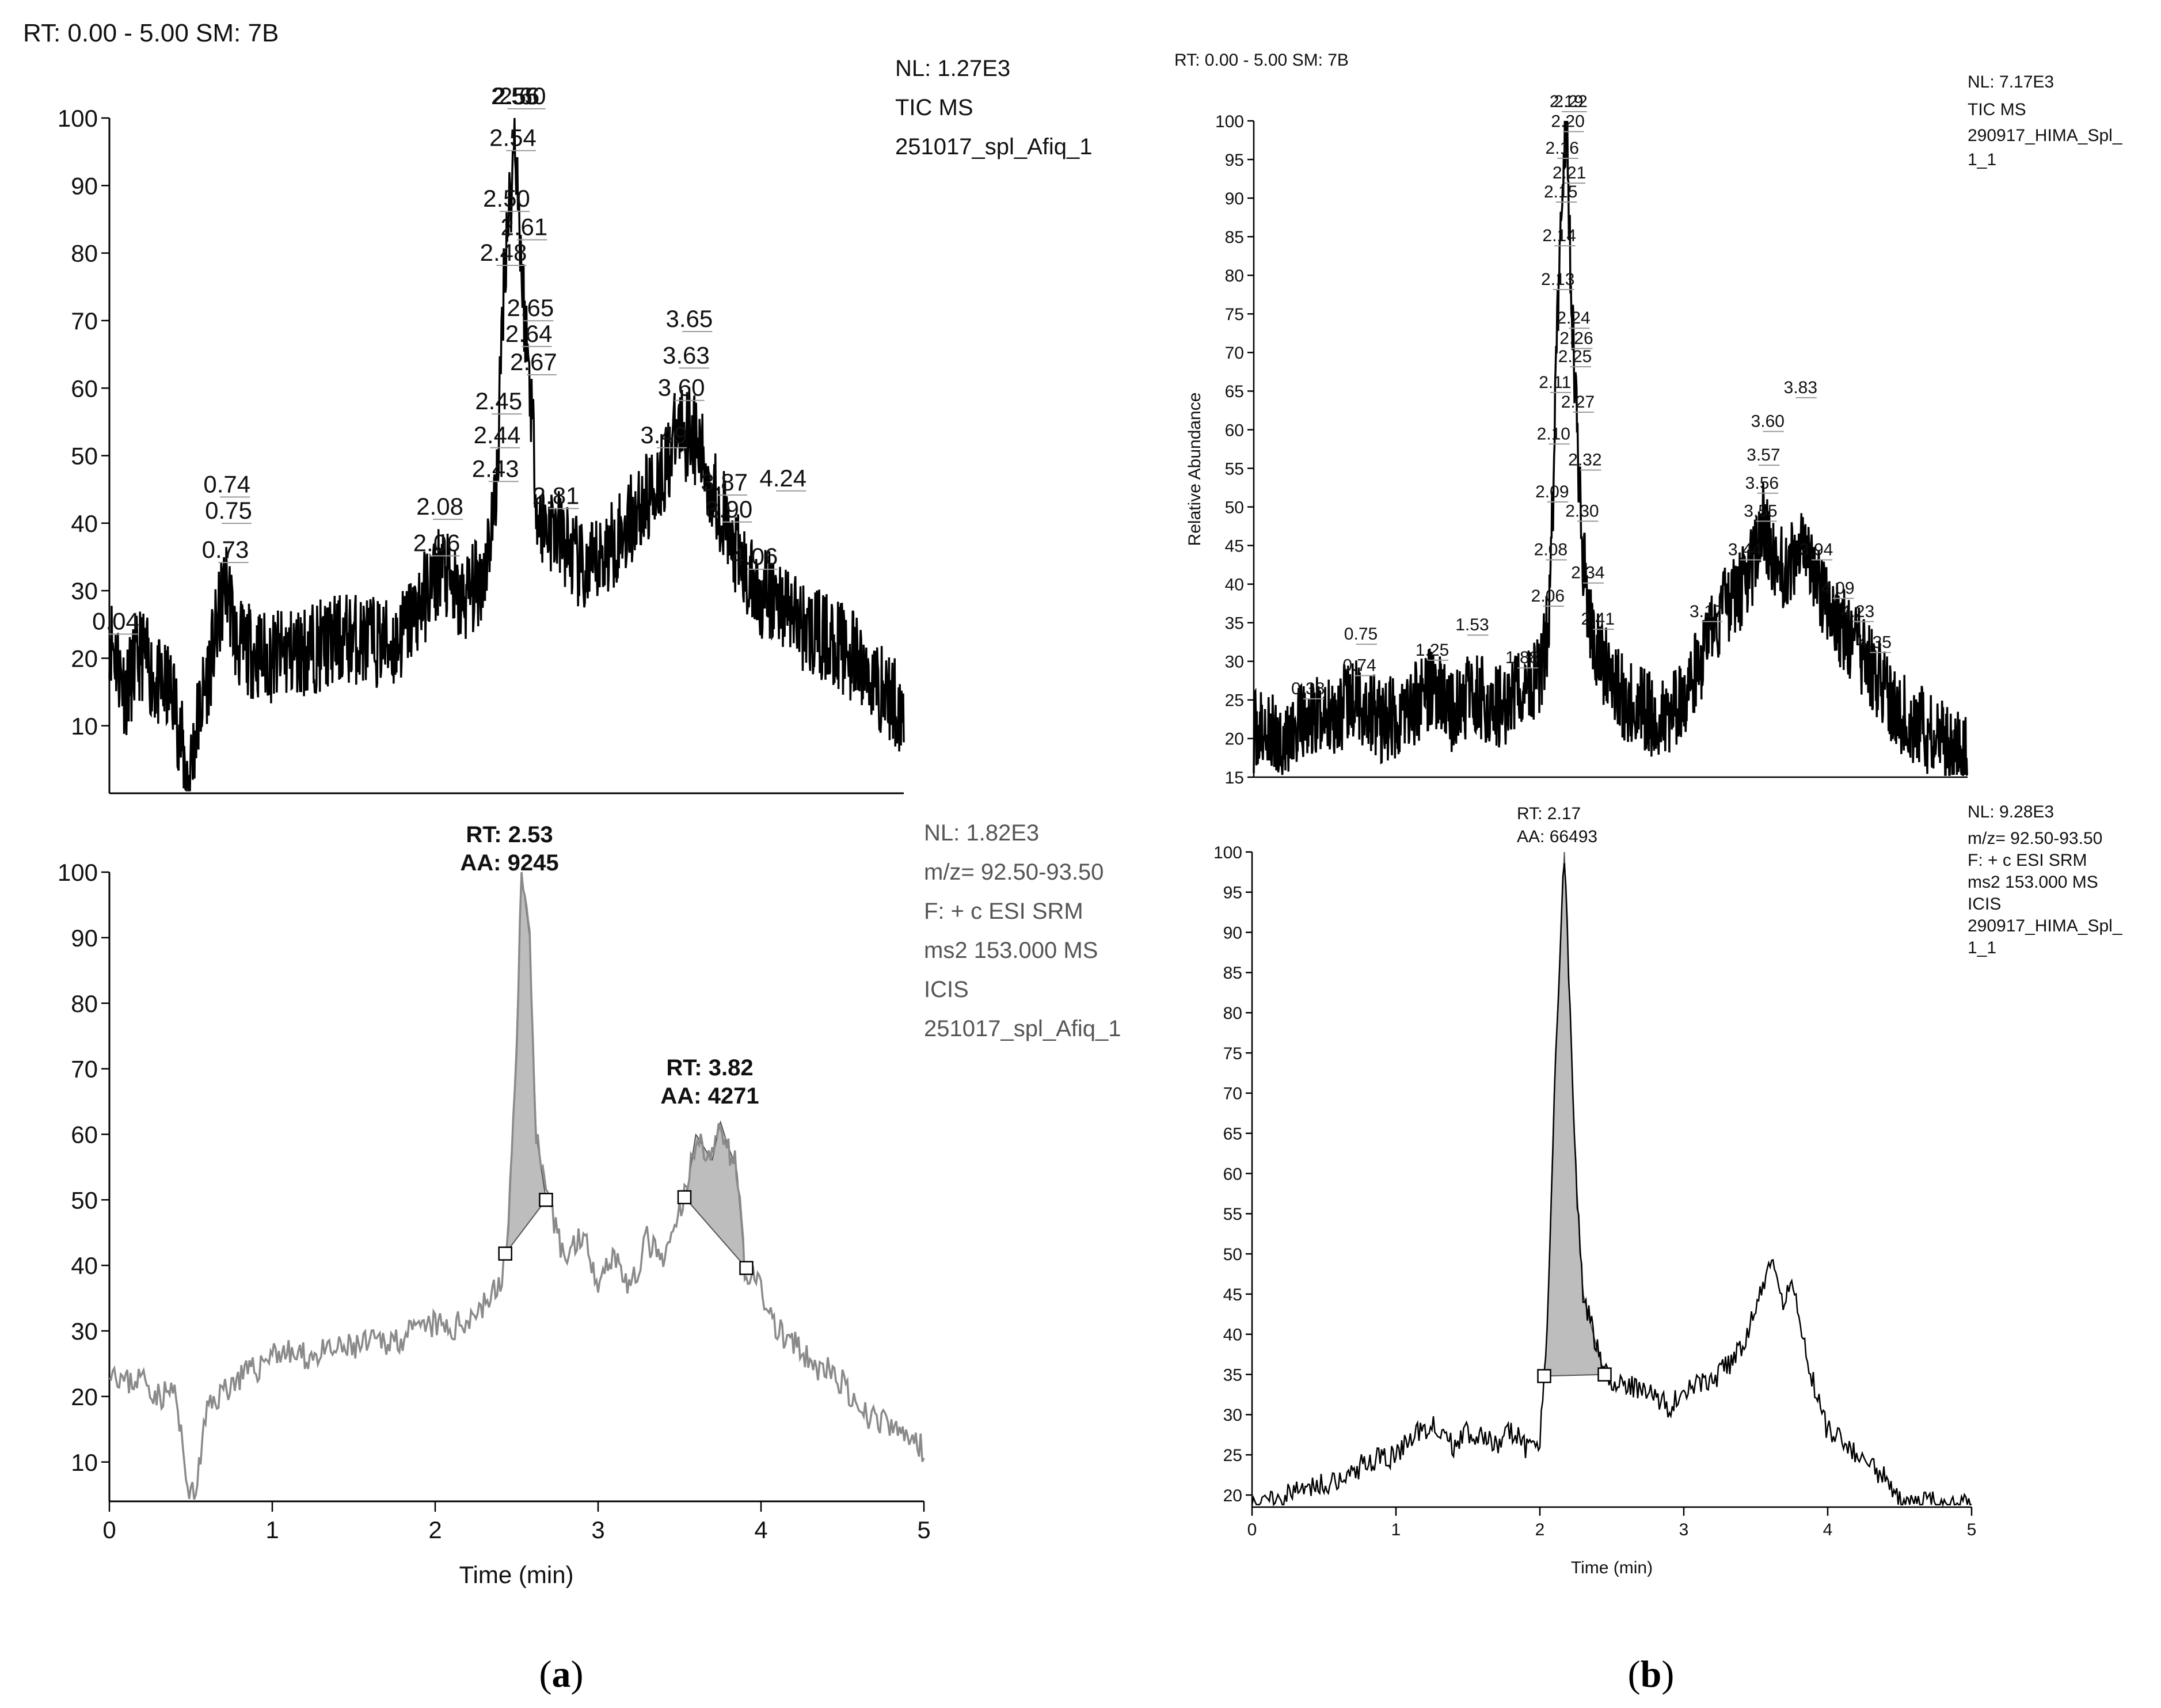 The image size is (2161, 1708). I want to click on peak-label: 2.56, so click(517, 95).